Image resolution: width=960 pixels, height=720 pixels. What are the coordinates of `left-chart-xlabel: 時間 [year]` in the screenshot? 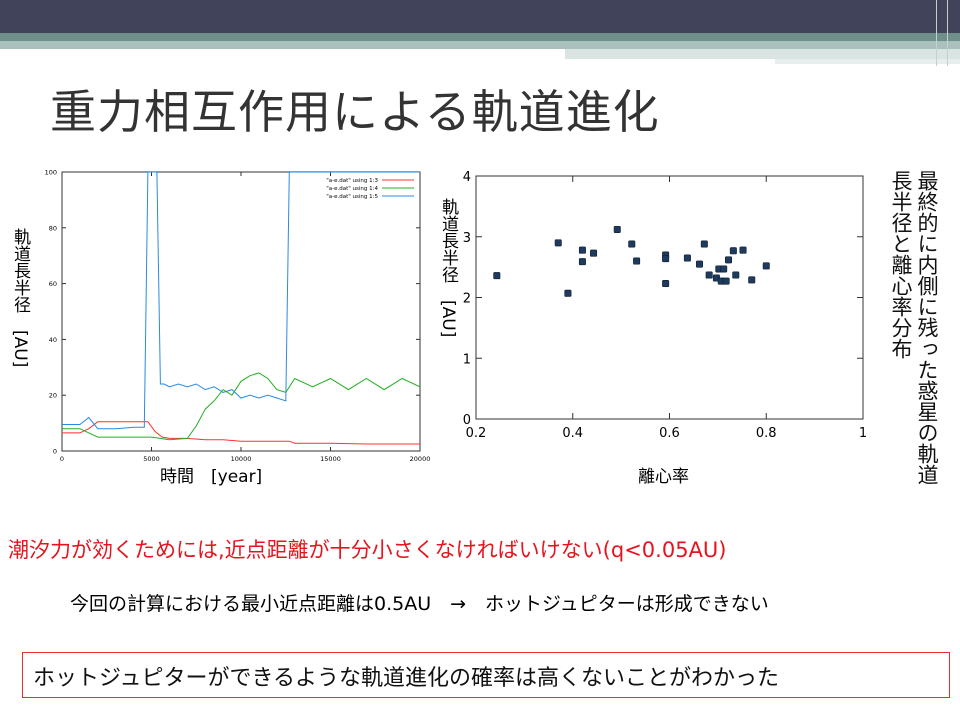 It's located at (211, 477).